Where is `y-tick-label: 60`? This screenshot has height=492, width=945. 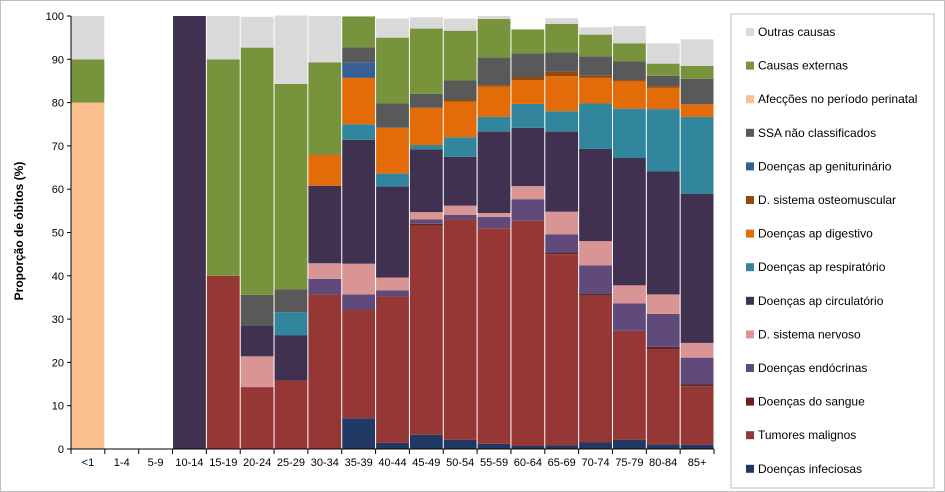
y-tick-label: 60 is located at coordinates (58, 190).